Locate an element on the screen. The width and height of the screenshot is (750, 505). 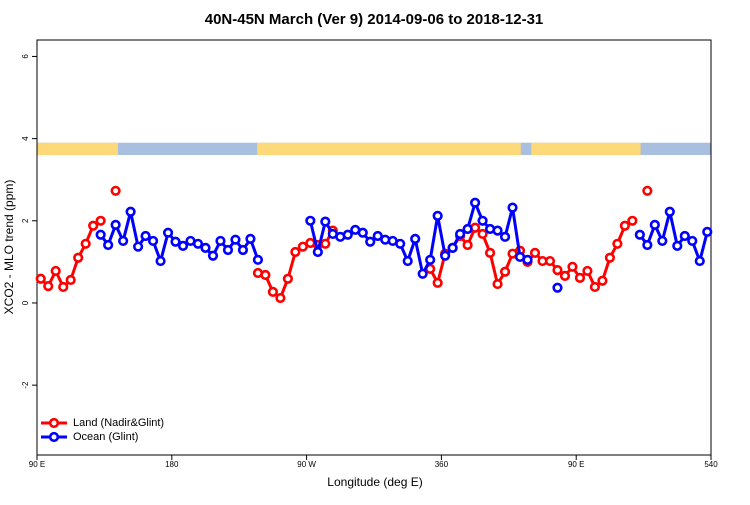
legend-marker is located at coordinates (54, 437).